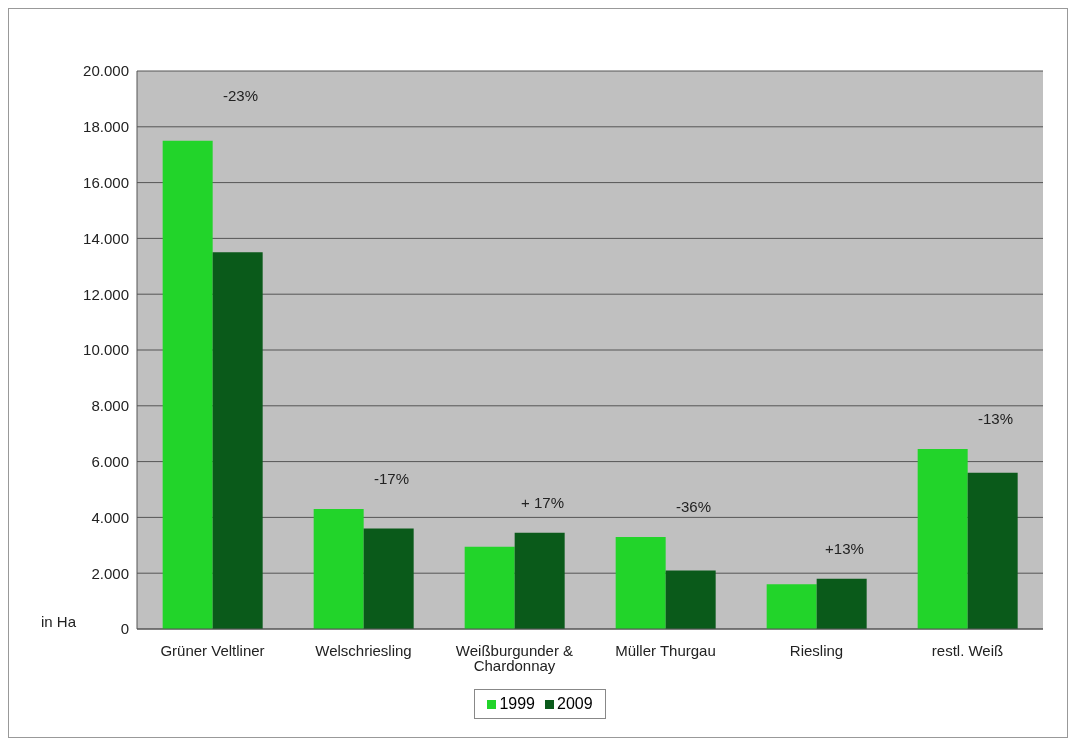  I want to click on x-tick-label: Welschriesling, so click(363, 650).